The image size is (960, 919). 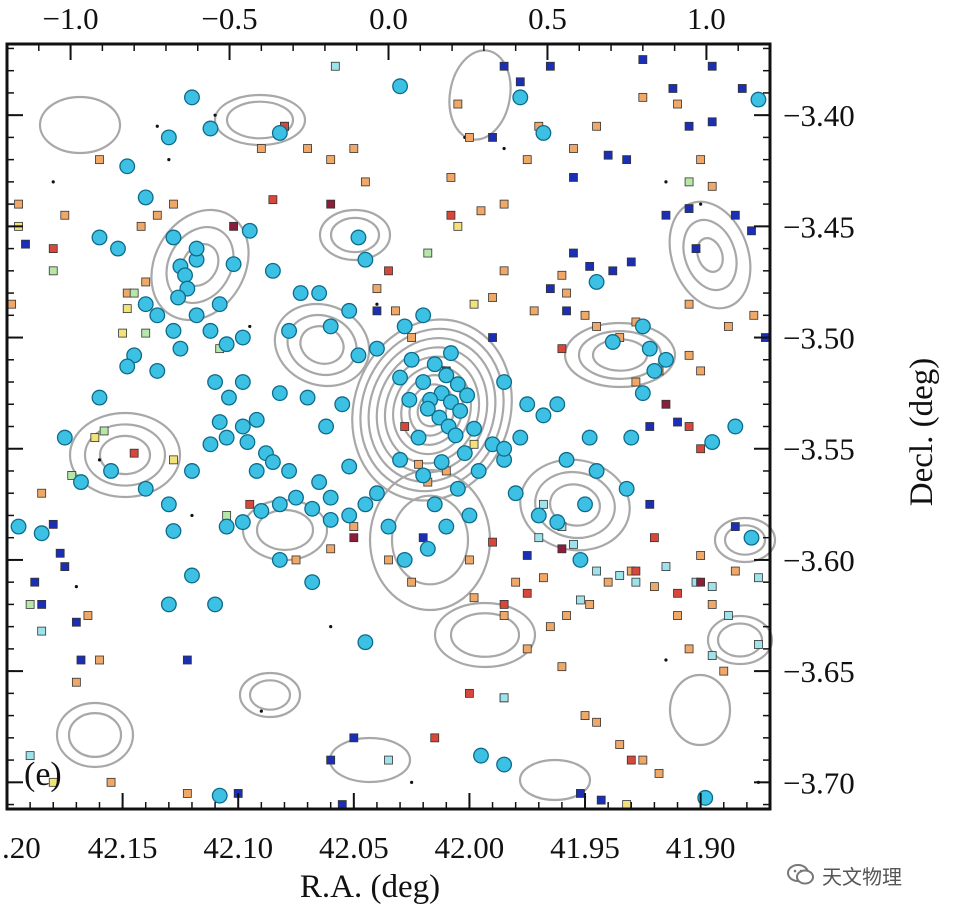 I want to click on x-tick-label: 41.95, so click(x=585, y=847).